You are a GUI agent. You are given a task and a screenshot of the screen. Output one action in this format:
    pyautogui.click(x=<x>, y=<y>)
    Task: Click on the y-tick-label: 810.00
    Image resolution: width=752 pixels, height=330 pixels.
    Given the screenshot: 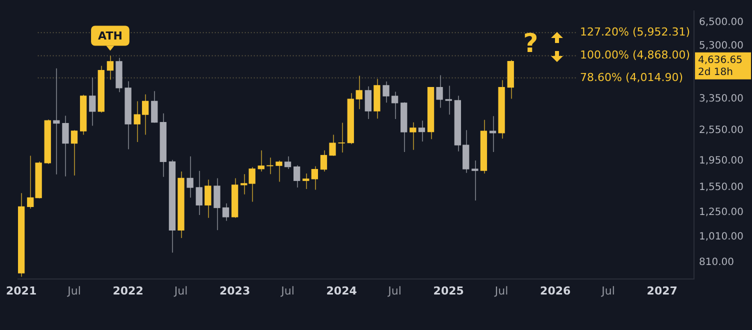 What is the action you would take?
    pyautogui.click(x=716, y=262)
    